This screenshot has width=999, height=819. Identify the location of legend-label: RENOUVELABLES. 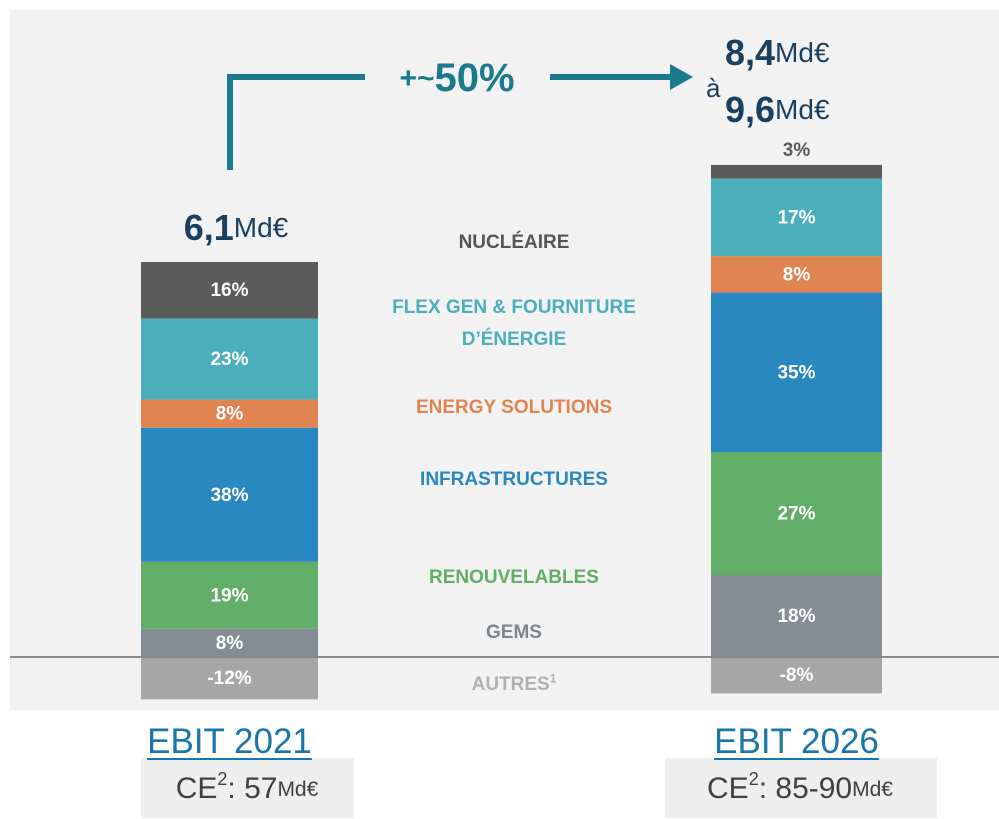
(514, 578).